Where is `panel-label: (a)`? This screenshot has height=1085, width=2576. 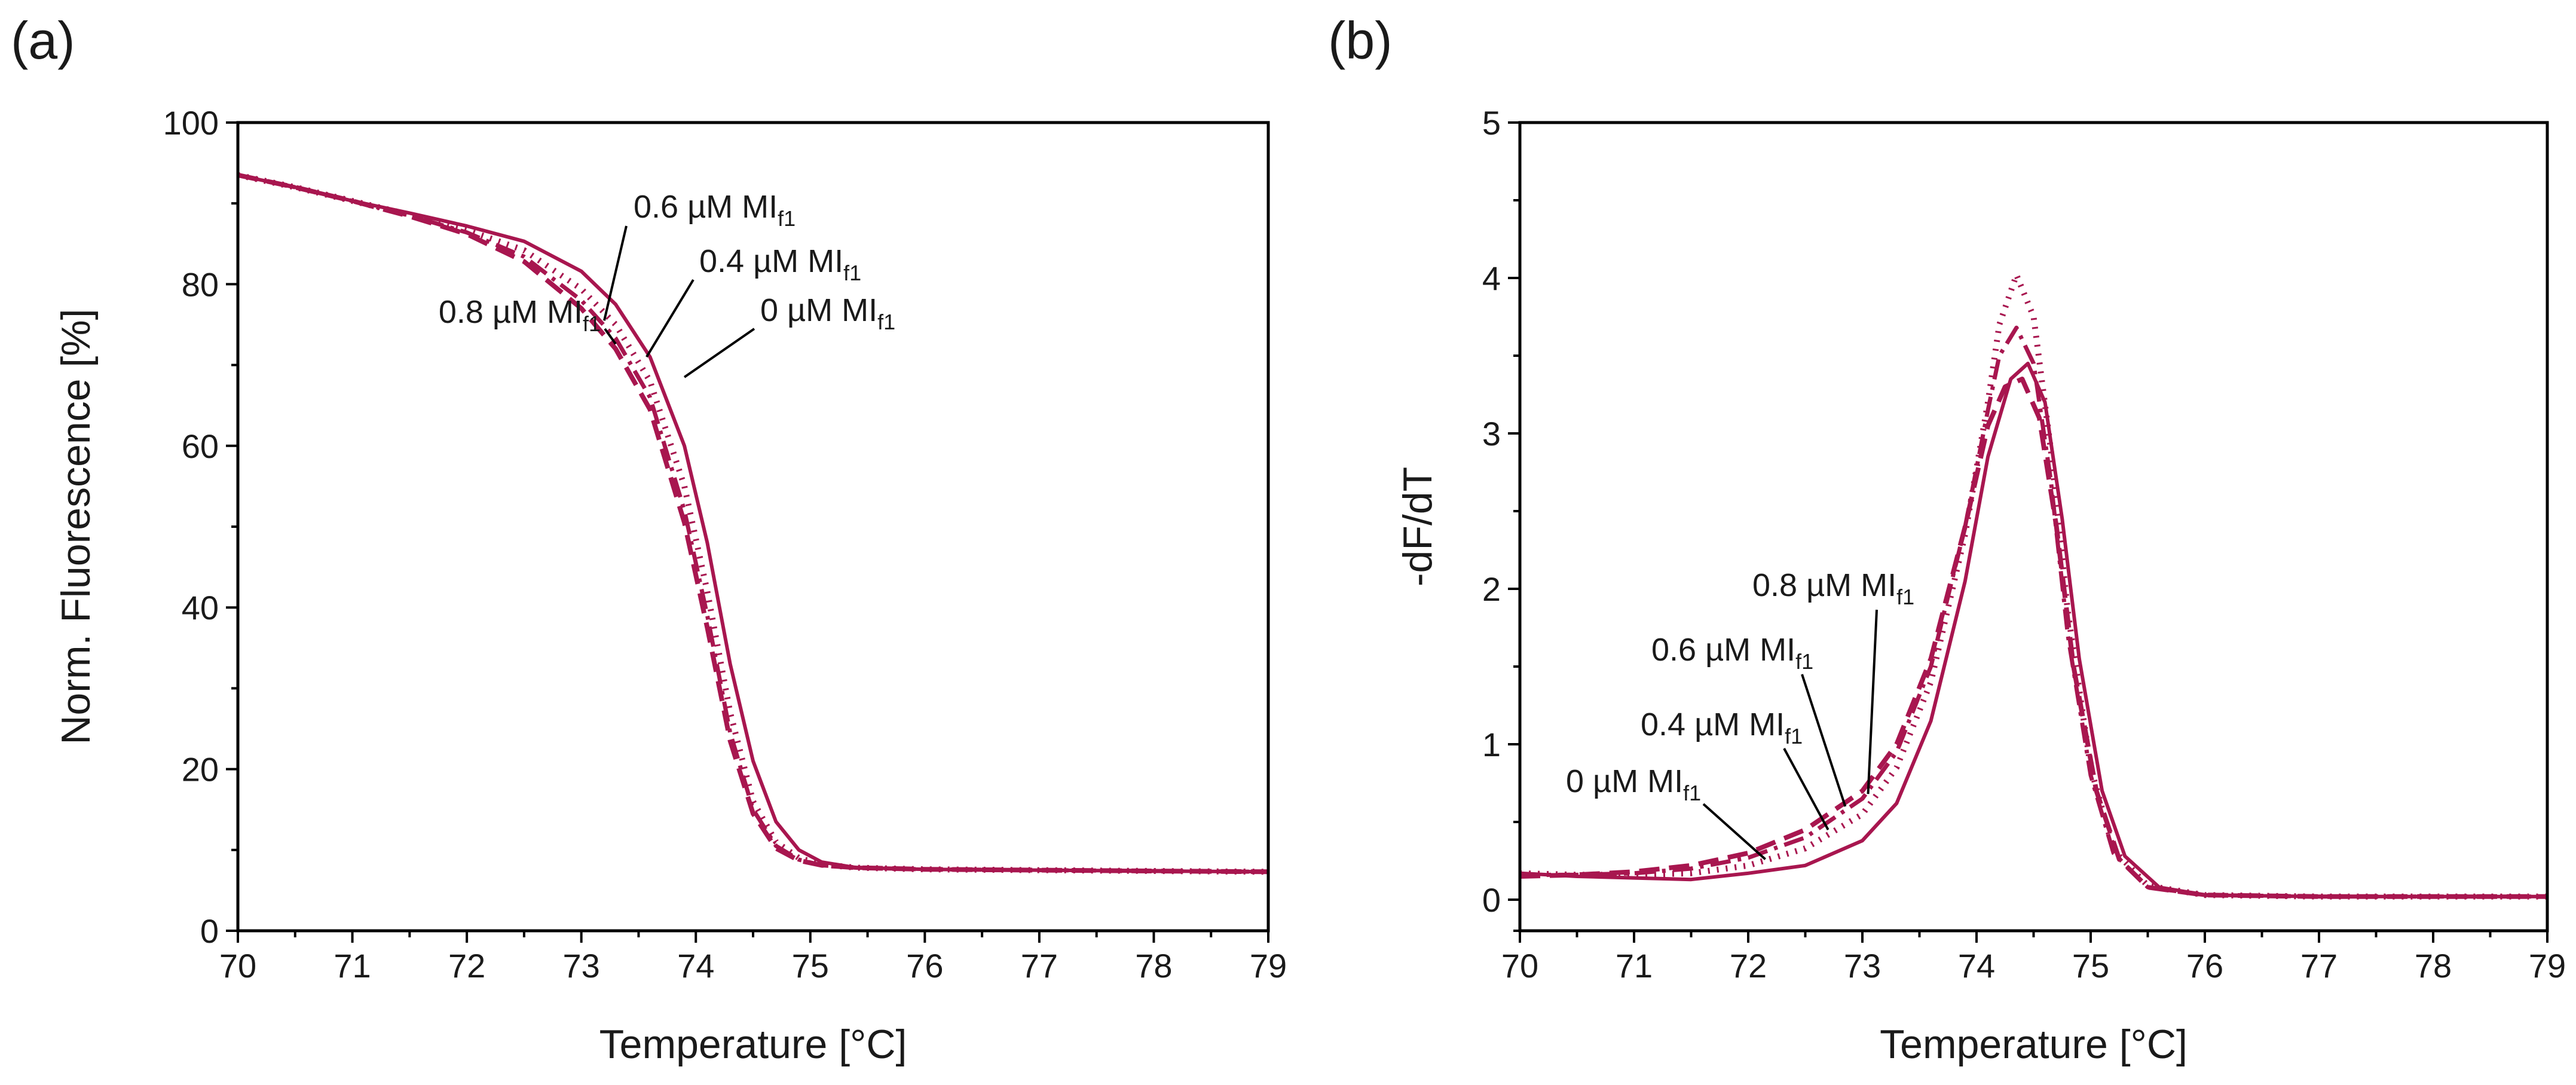 panel-label: (a) is located at coordinates (43, 40).